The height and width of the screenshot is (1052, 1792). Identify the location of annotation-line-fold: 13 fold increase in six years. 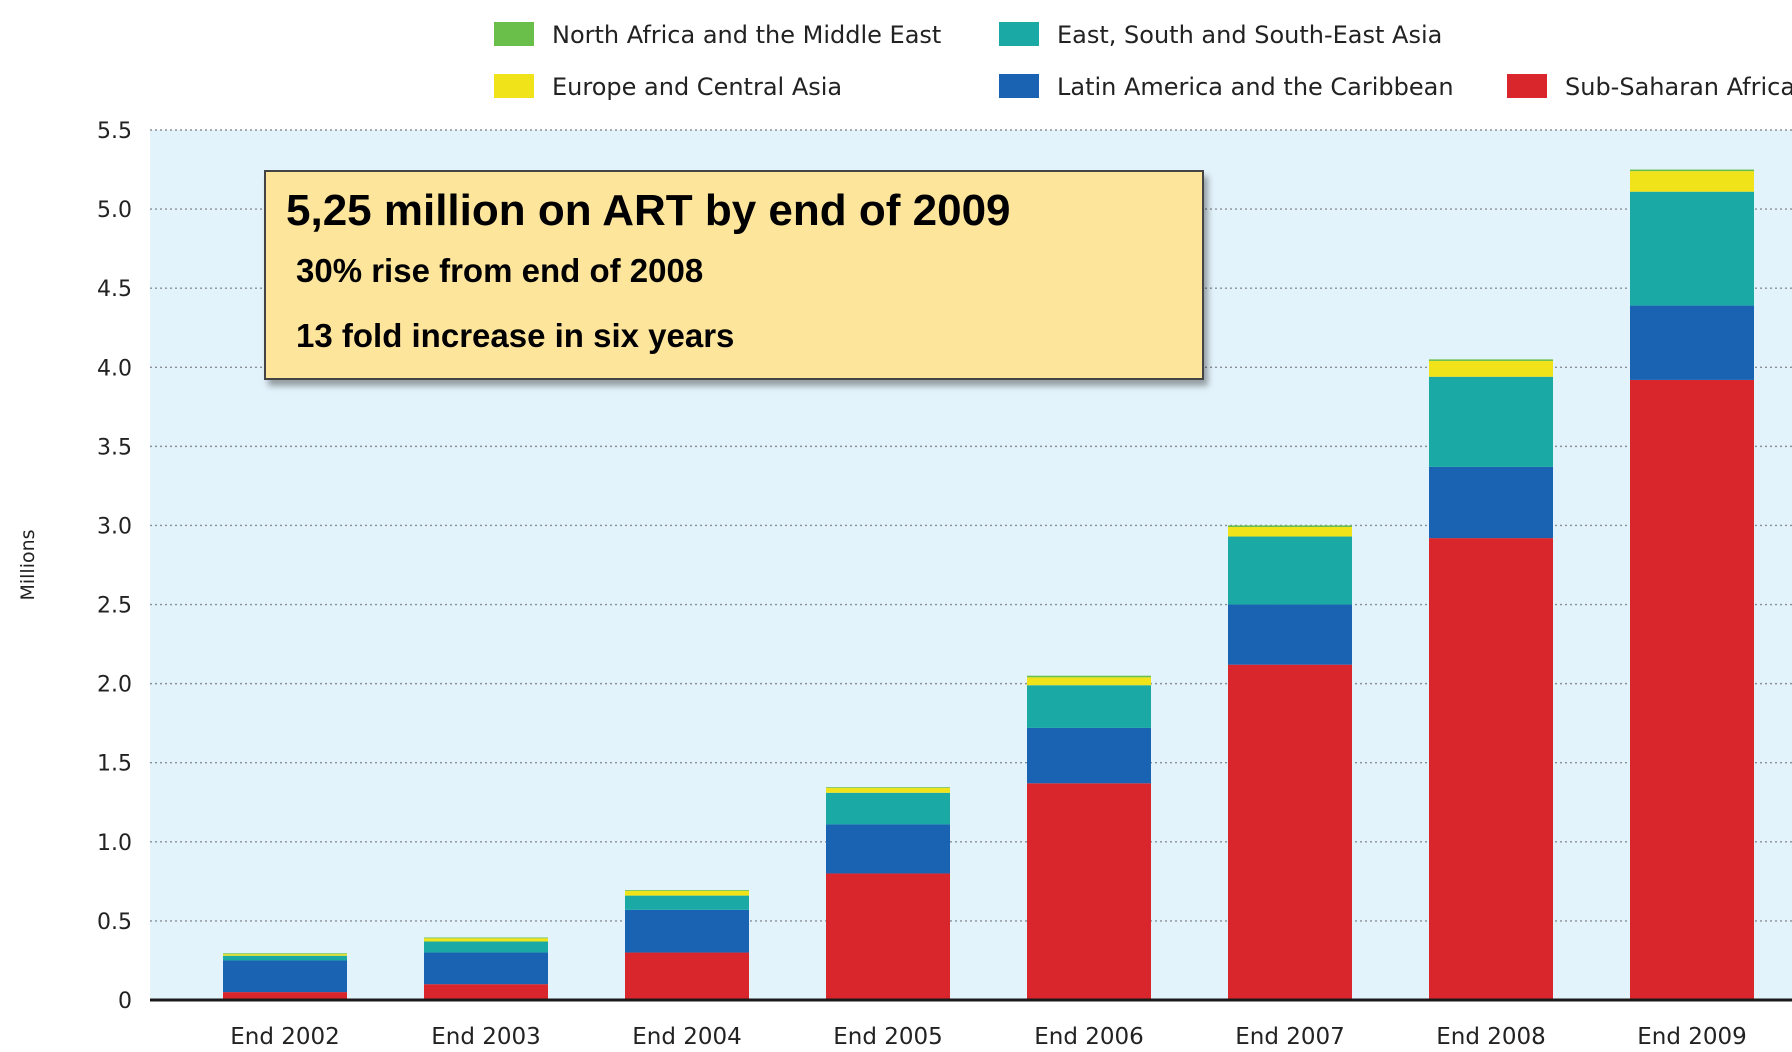
(515, 336).